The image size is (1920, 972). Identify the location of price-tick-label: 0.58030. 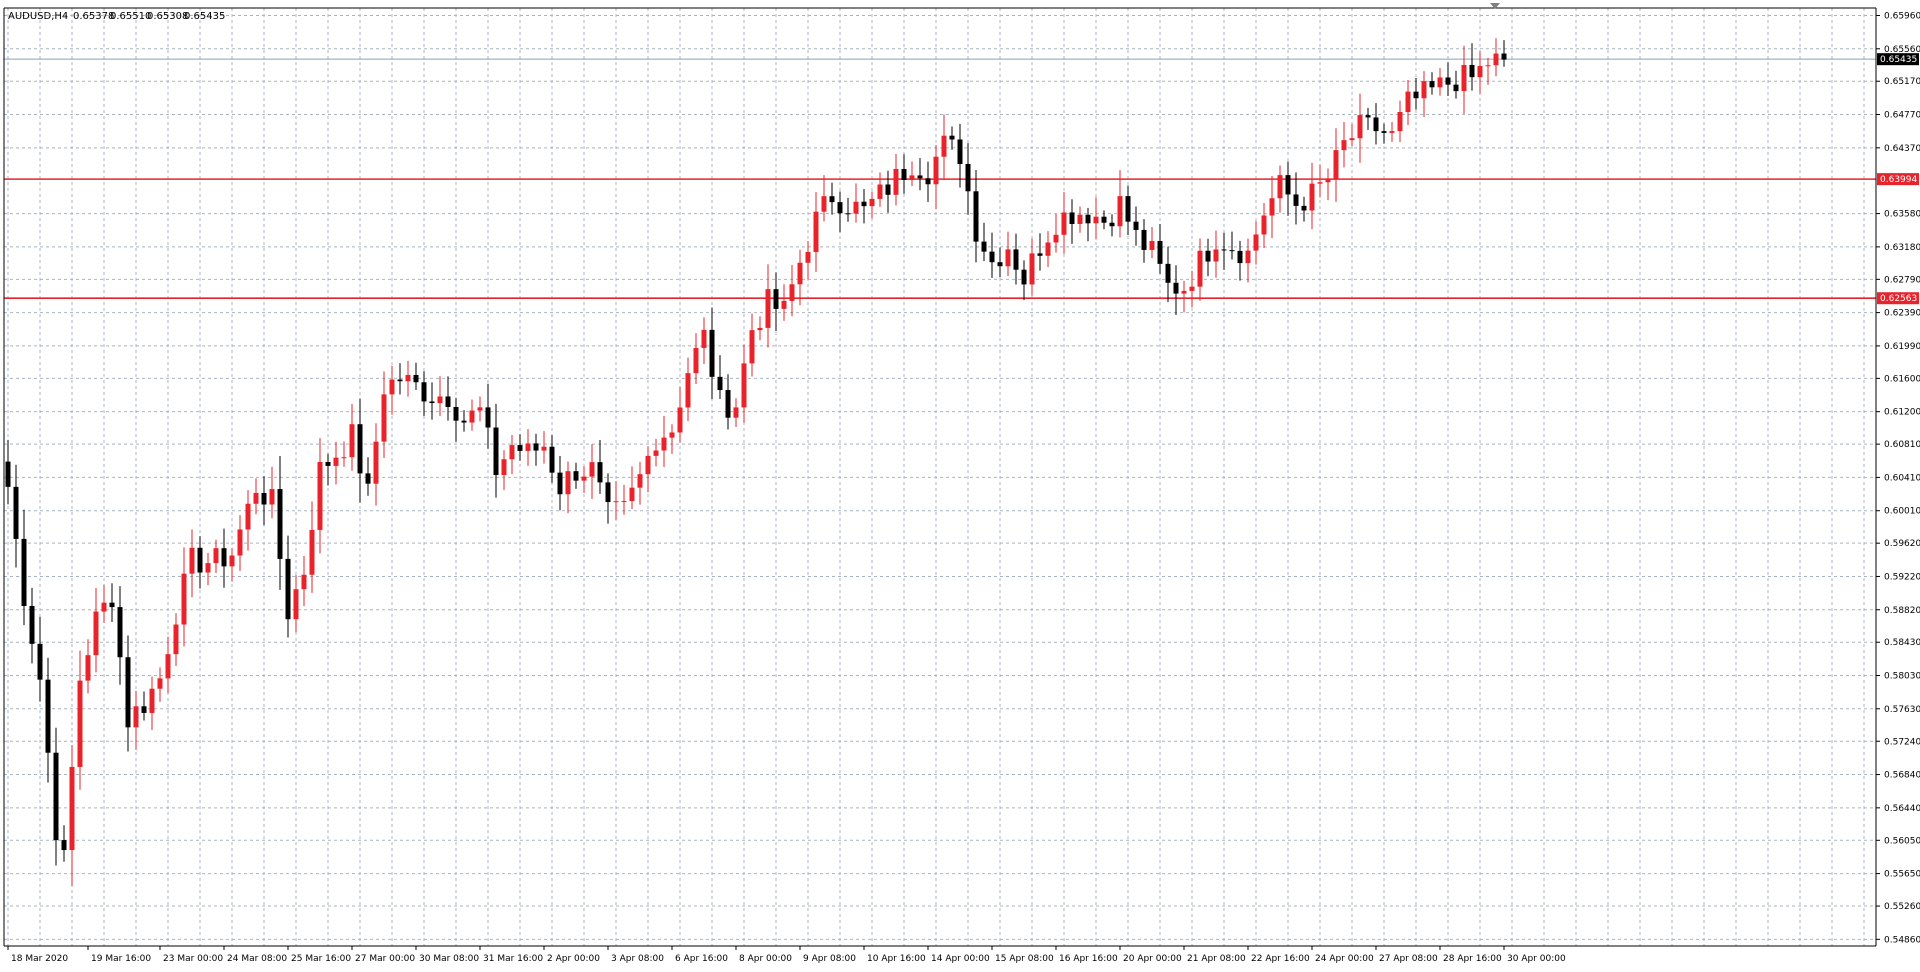
(1902, 677).